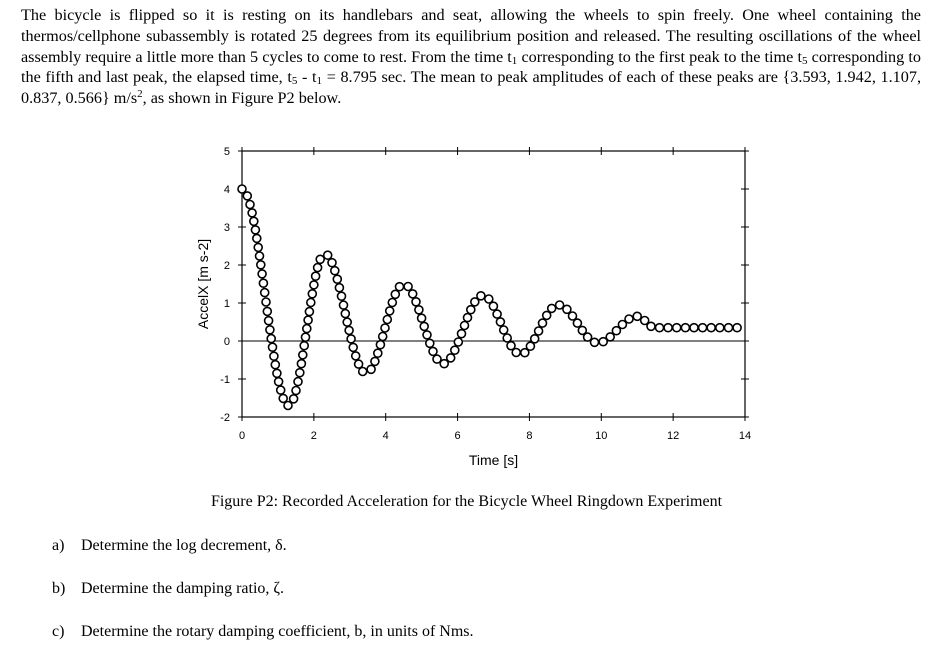 Image resolution: width=933 pixels, height=661 pixels. I want to click on y-tick-label: -1, so click(225, 380).